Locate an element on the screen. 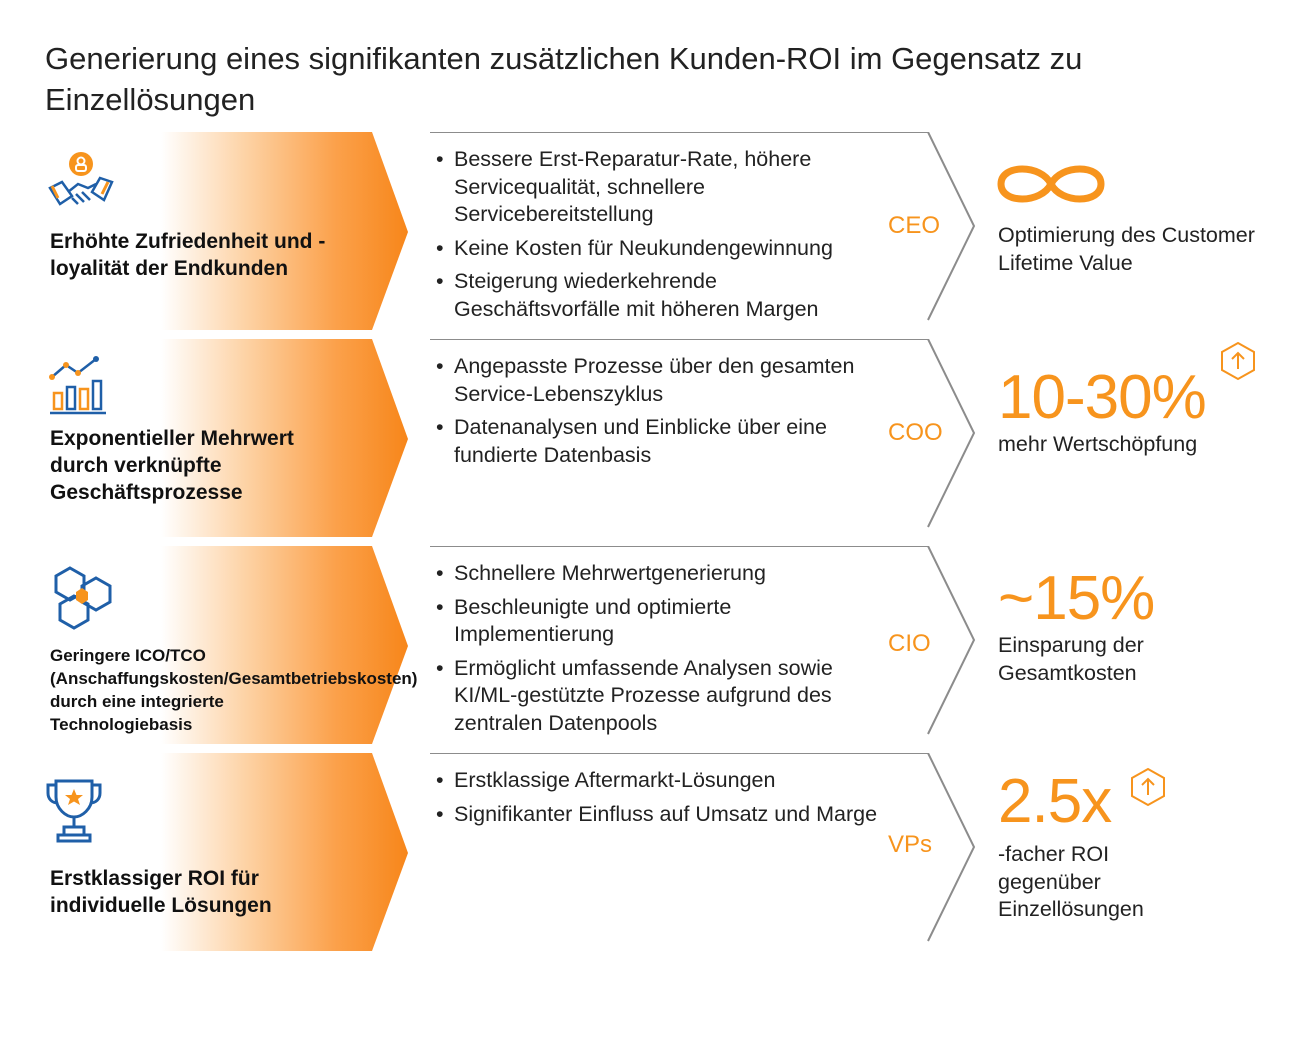  metric-value: 10-30% is located at coordinates (1102, 397).